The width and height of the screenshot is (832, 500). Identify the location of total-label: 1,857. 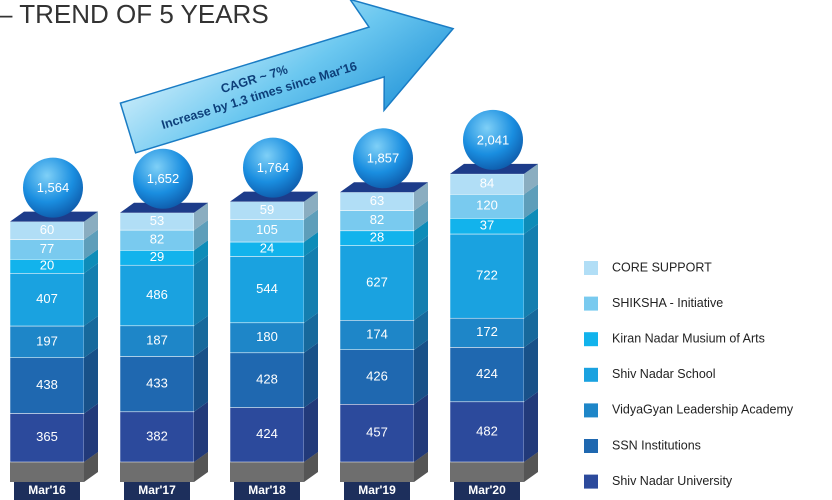
(383, 158).